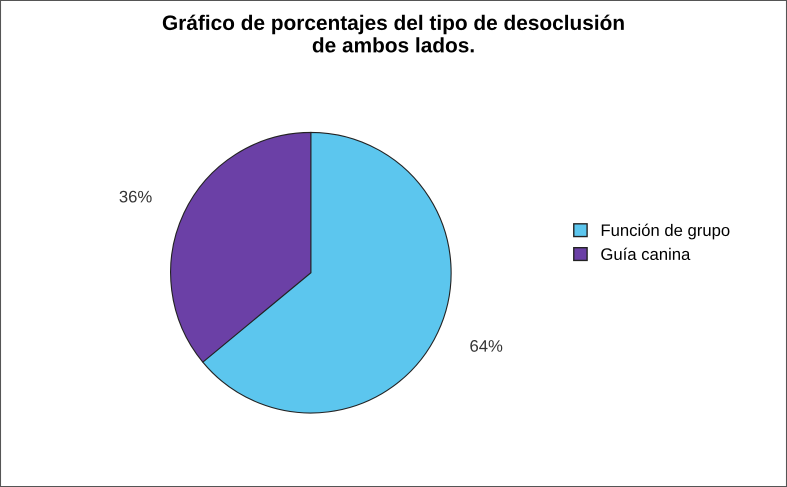  Describe the element at coordinates (486, 346) in the screenshot. I see `data-label: 64%` at that location.